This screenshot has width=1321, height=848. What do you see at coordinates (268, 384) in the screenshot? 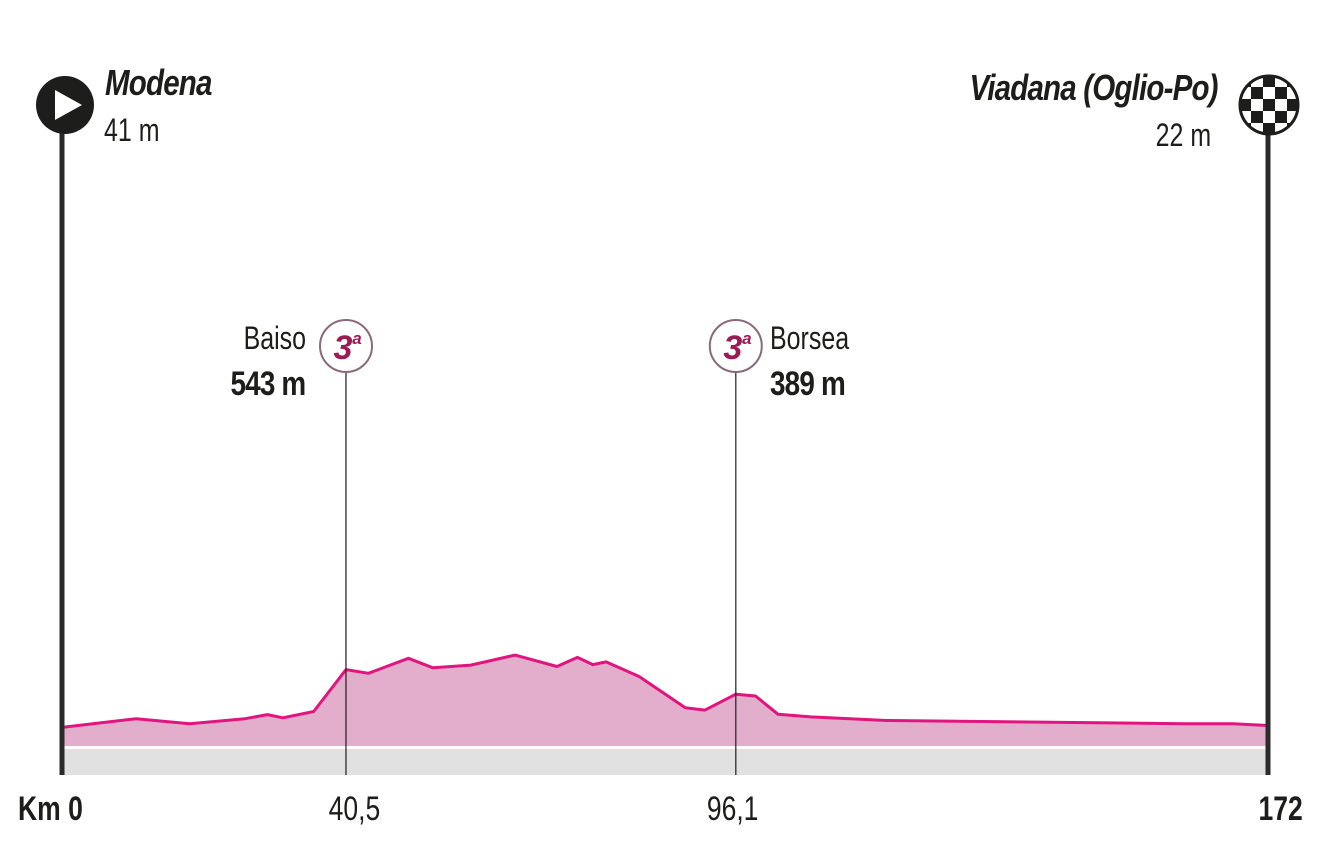
I see `climb-1-altitude: 543 m` at bounding box center [268, 384].